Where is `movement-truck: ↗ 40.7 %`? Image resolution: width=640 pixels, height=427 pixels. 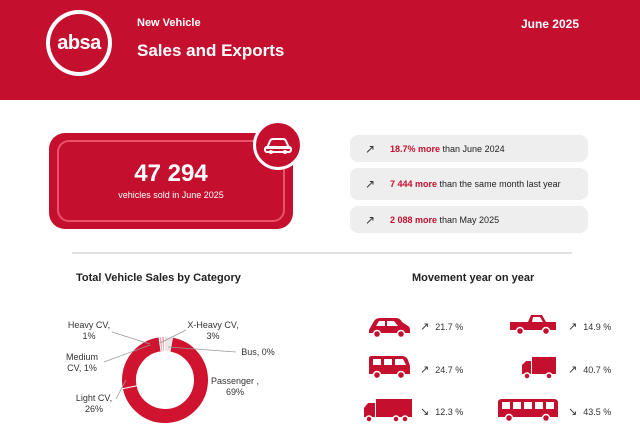
movement-truck: ↗ 40.7 % is located at coordinates (589, 369).